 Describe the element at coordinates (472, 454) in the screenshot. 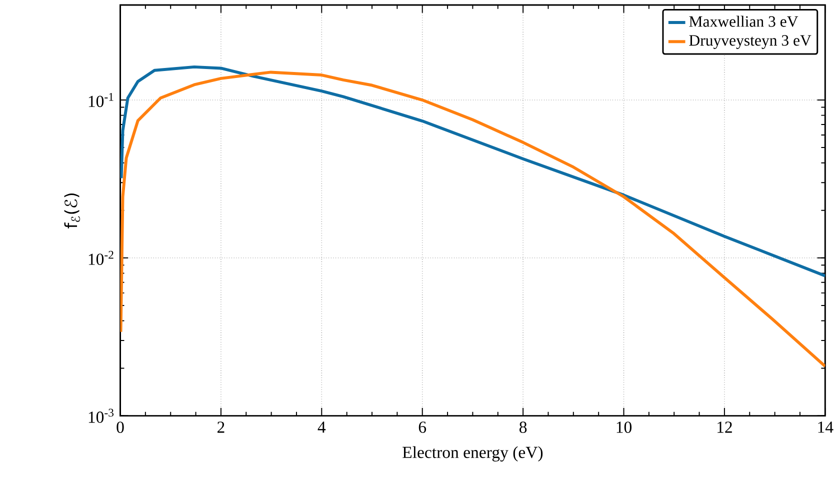

I see `x-axis-title: Electron energy (eV)` at that location.